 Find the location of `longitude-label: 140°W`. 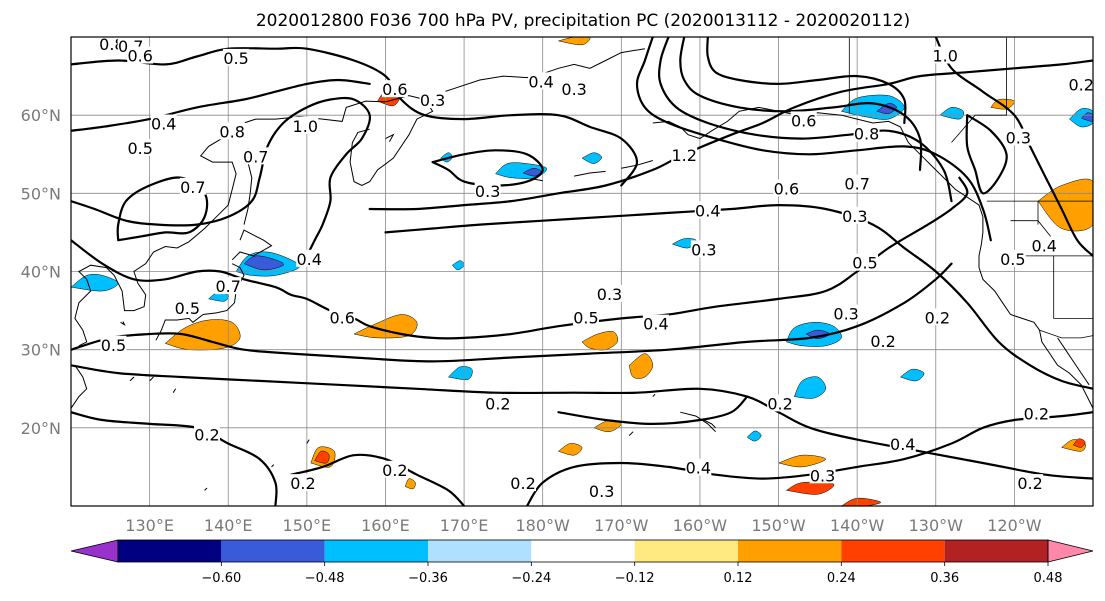

longitude-label: 140°W is located at coordinates (857, 525).